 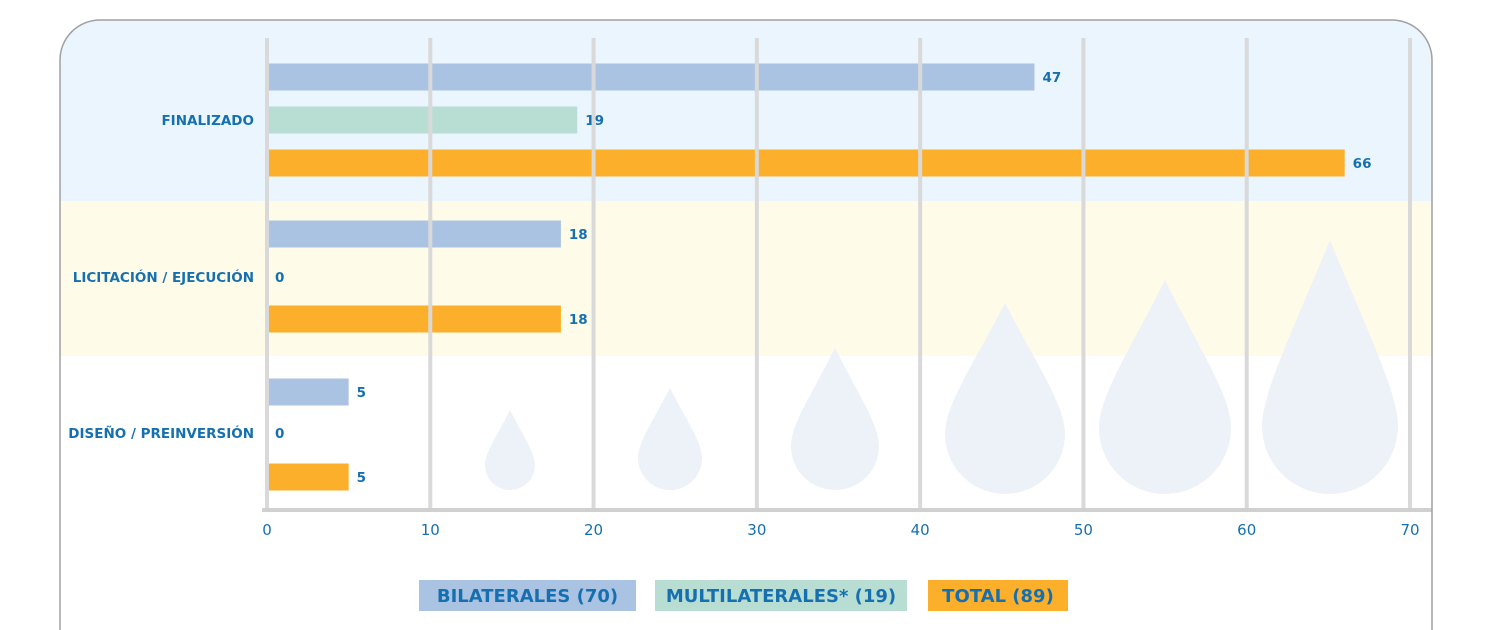 I want to click on category-label: FINALIZADO, so click(x=207, y=121).